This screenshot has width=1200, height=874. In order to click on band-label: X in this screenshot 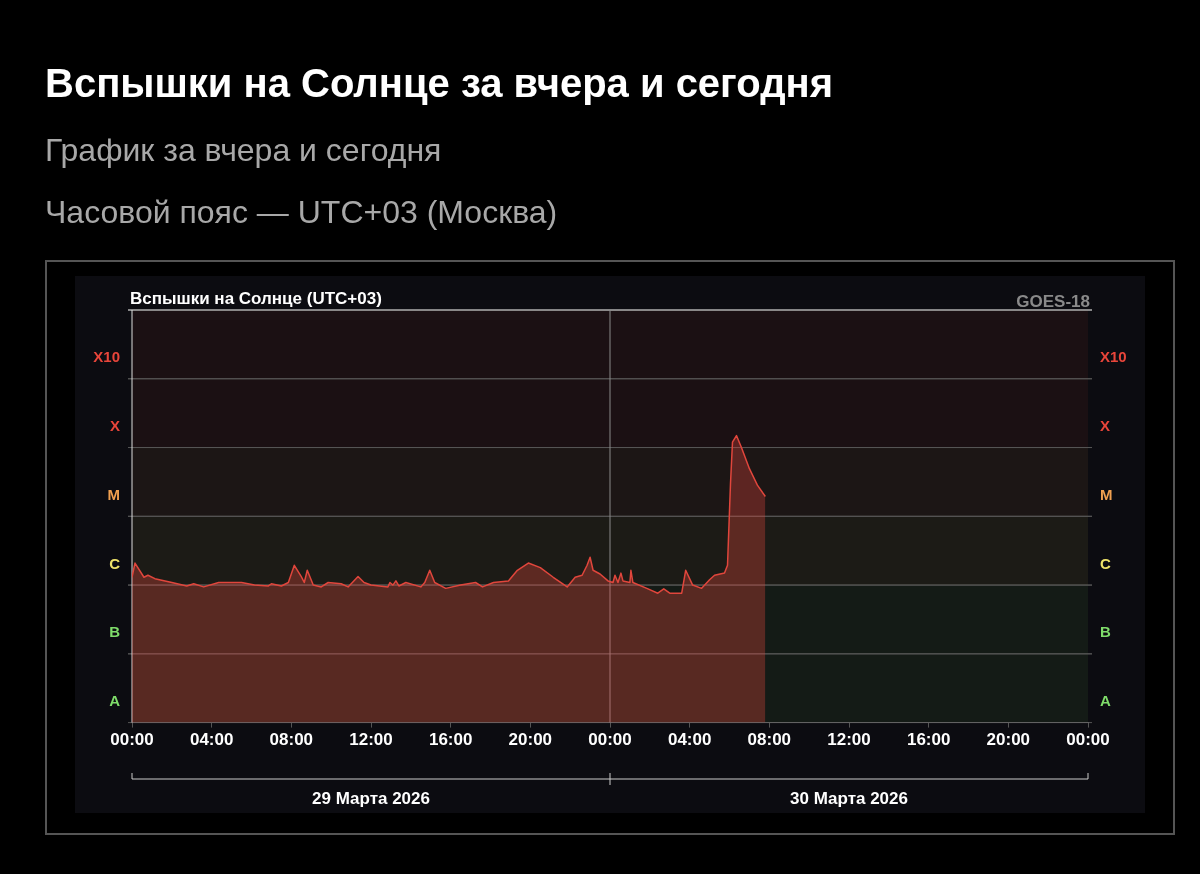, I will do `click(114, 426)`.